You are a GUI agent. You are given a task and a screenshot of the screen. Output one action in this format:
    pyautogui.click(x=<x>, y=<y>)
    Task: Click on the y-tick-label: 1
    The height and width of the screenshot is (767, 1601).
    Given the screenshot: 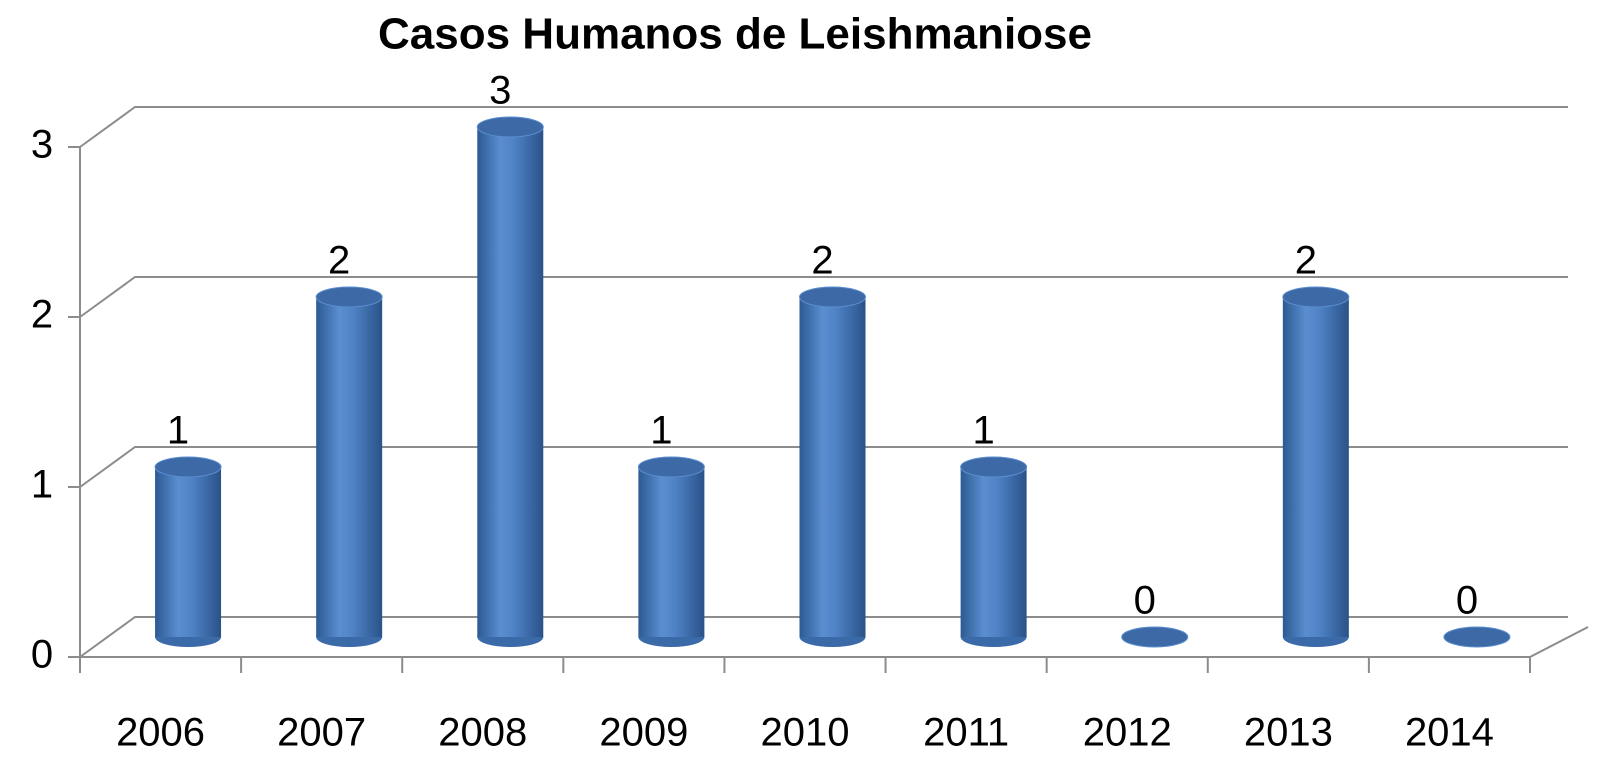 What is the action you would take?
    pyautogui.click(x=42, y=485)
    